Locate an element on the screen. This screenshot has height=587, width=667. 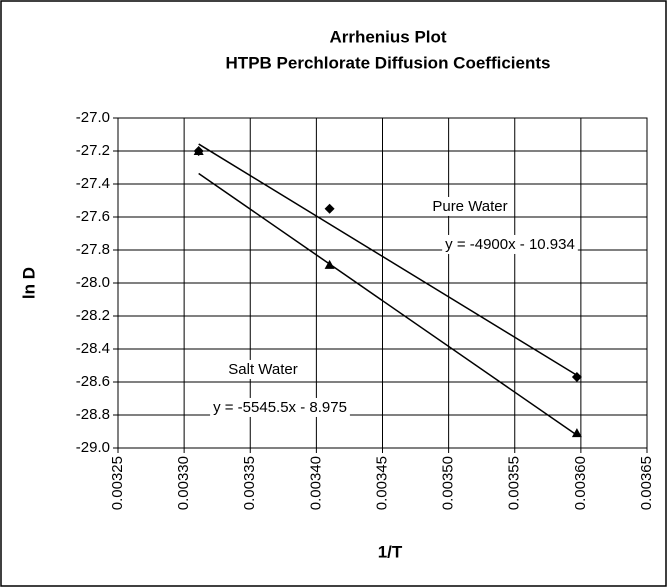
y-tick-label: -28.2 is located at coordinates (93, 315).